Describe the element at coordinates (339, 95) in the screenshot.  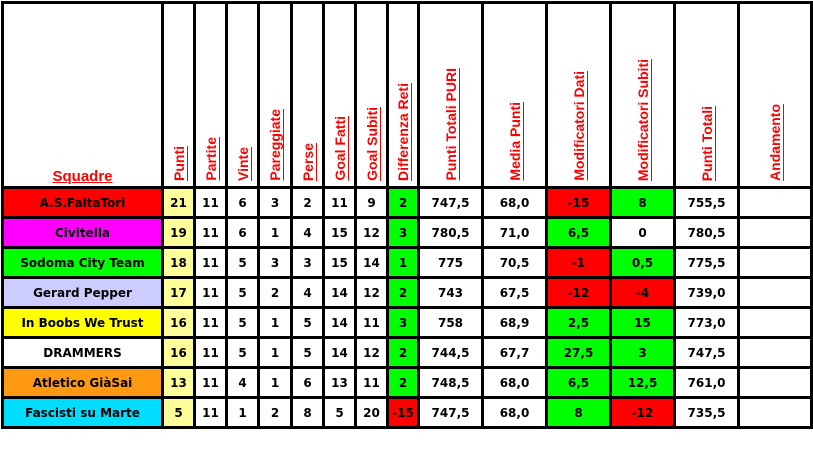
I see `header-goal-fatti: Goal Fatti` at that location.